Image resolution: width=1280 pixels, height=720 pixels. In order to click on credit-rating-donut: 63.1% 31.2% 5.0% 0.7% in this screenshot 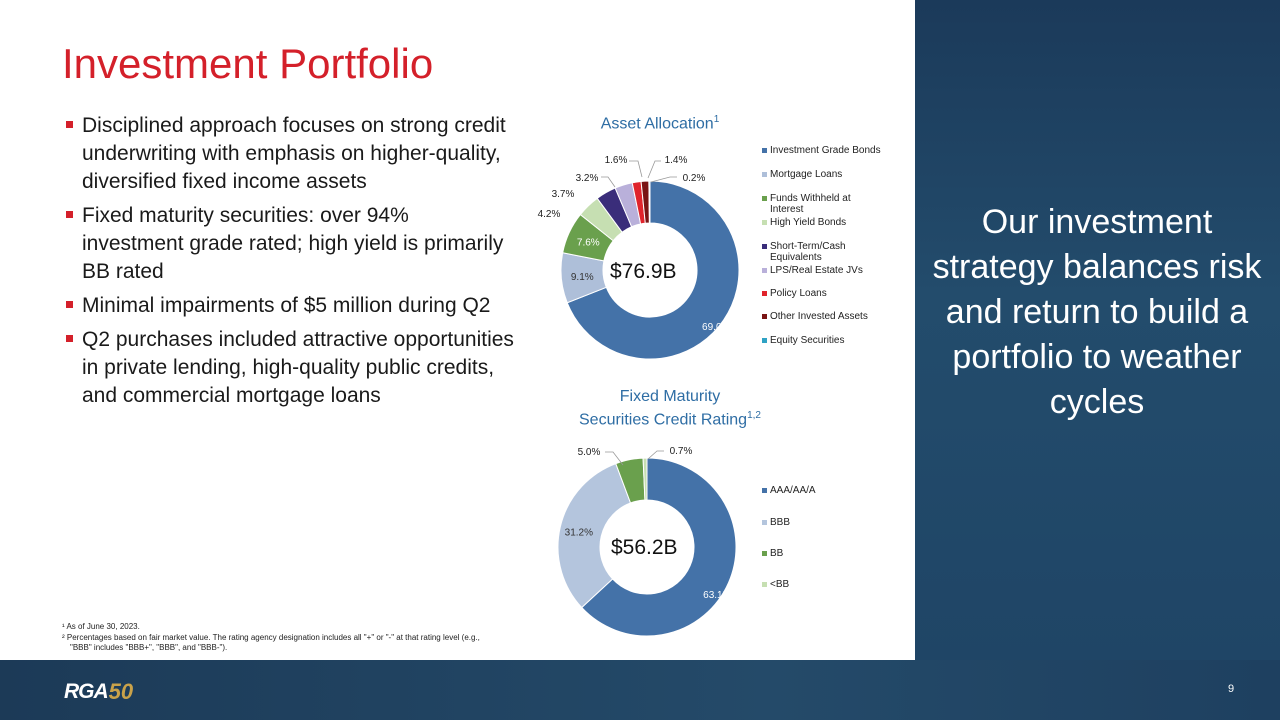, I will do `click(647, 541)`.